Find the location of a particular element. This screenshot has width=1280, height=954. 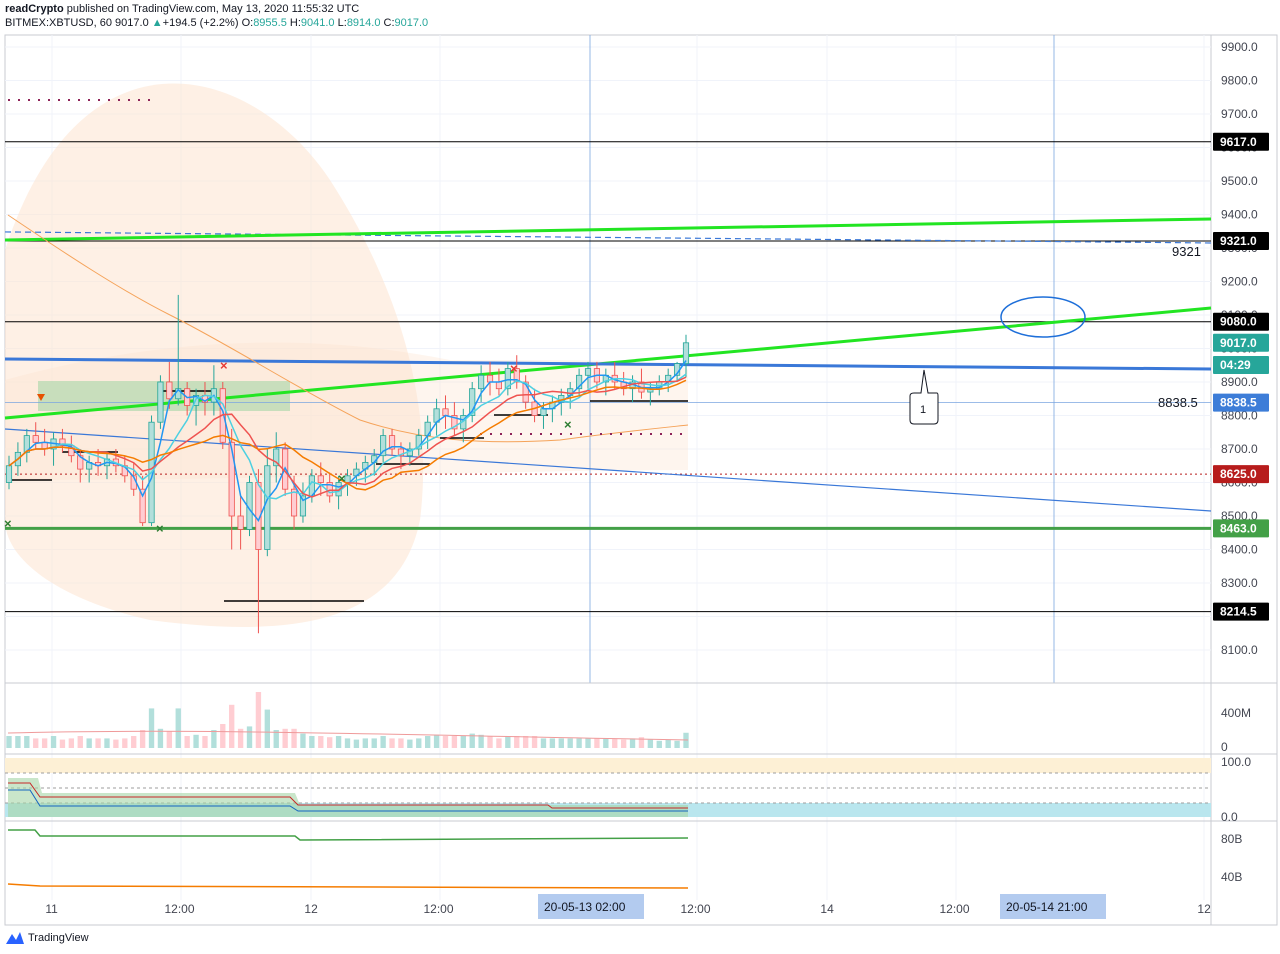

low-label: L: is located at coordinates (342, 23).